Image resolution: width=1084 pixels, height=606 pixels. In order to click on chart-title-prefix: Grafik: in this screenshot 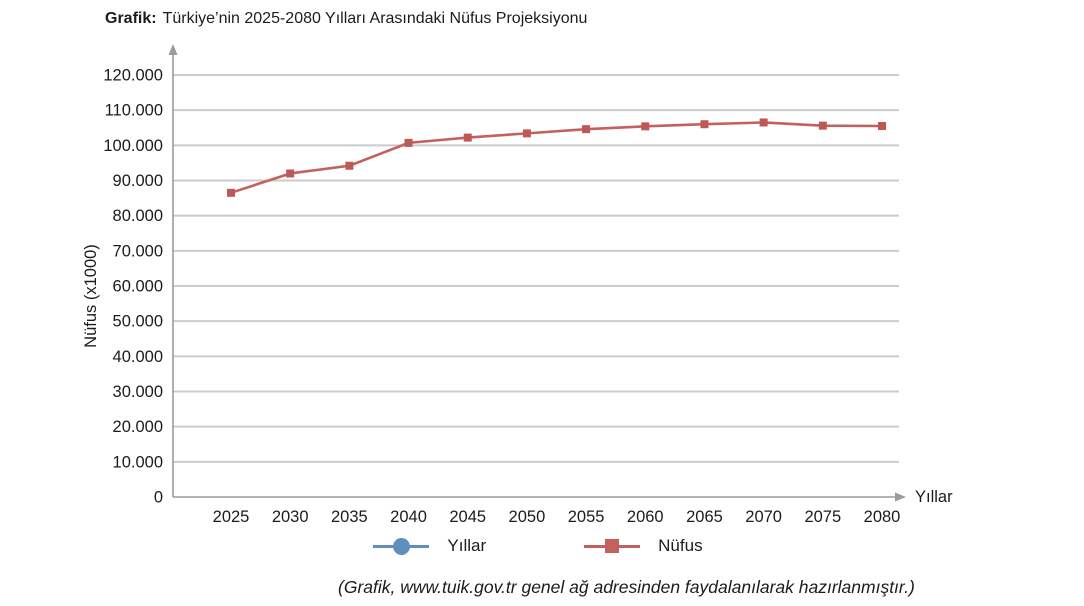, I will do `click(131, 18)`.